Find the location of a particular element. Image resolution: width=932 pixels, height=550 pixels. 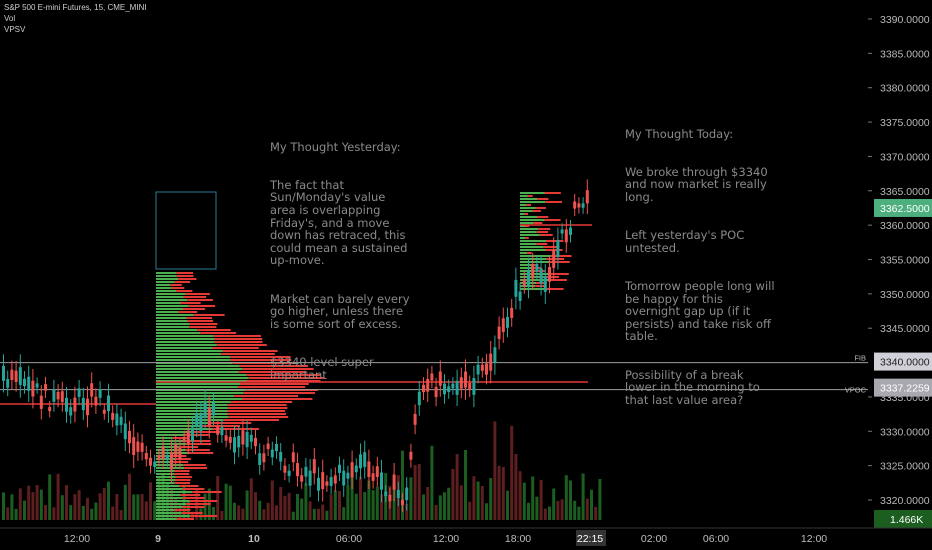

volume-label: 1.466K is located at coordinates (906, 520).